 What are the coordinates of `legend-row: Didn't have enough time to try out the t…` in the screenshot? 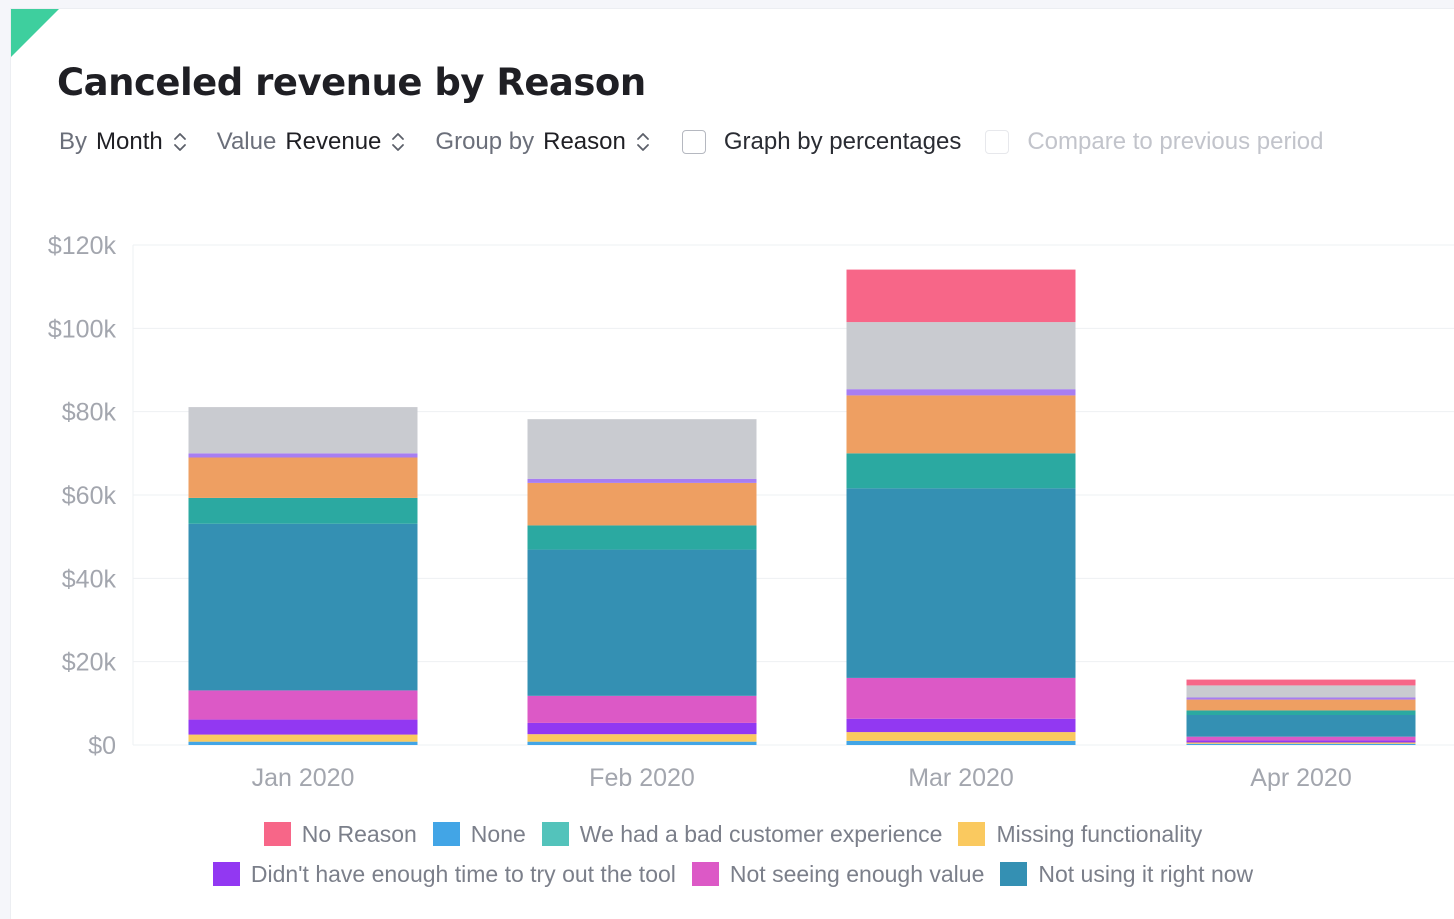 It's located at (732, 874).